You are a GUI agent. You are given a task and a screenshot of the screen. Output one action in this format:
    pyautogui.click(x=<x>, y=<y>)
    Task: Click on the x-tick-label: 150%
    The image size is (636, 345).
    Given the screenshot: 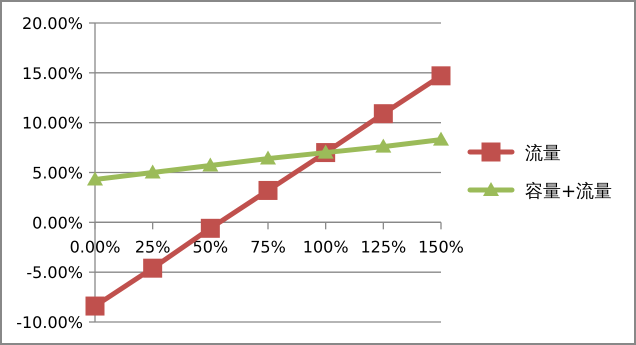 What is the action you would take?
    pyautogui.click(x=441, y=246)
    